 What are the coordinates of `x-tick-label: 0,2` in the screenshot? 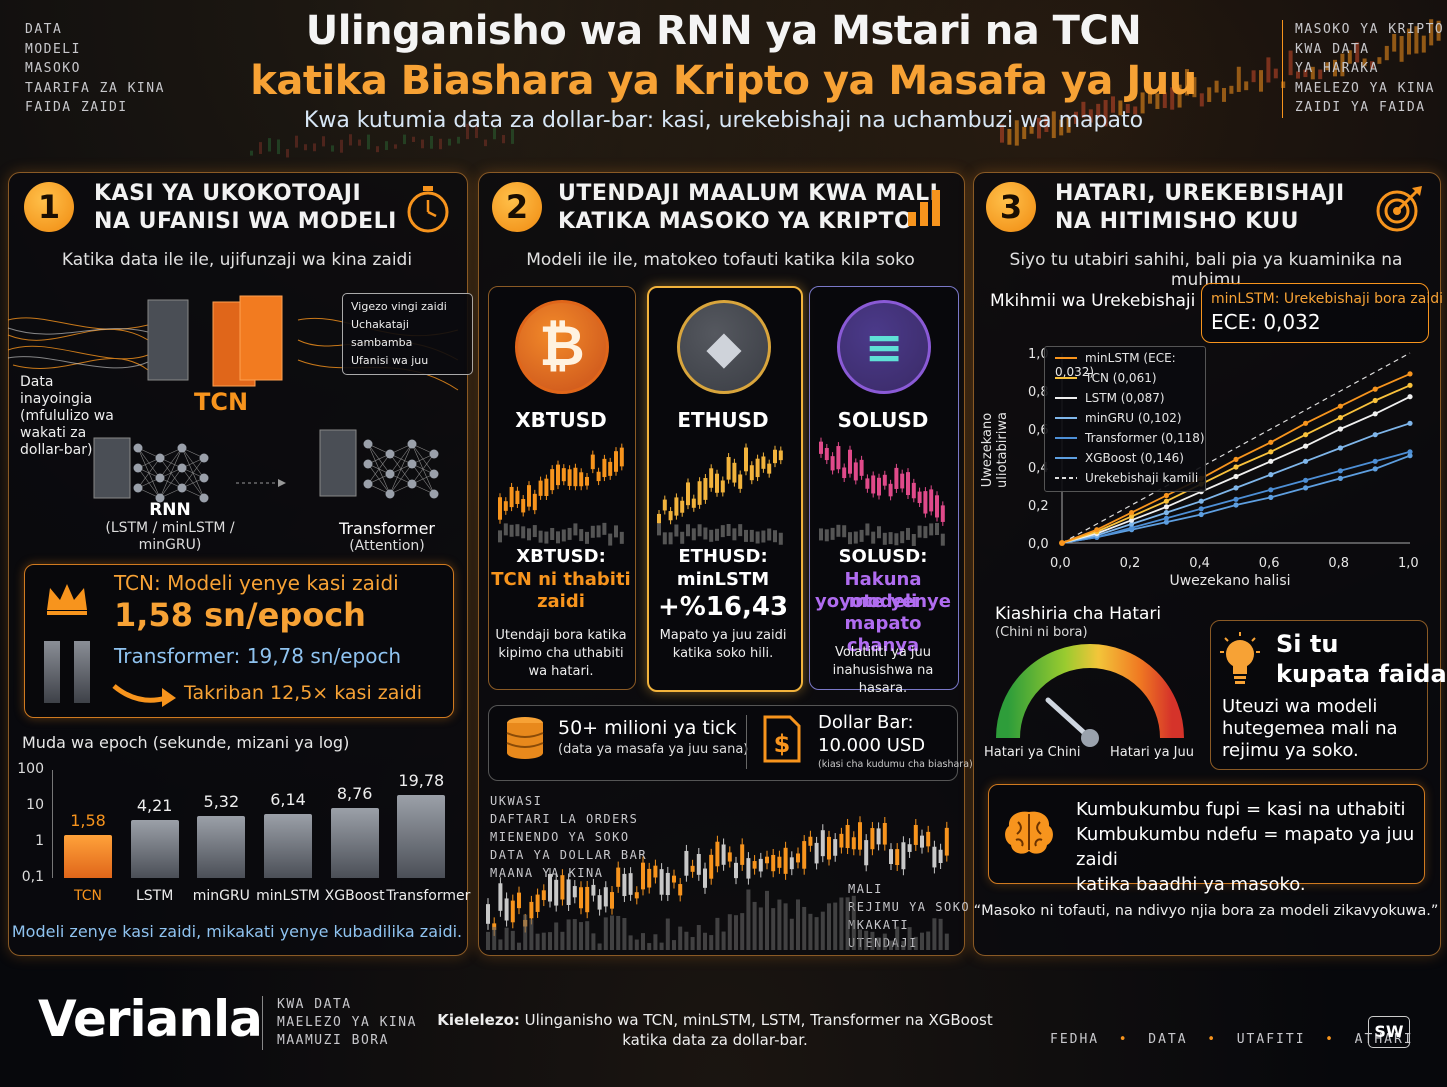 It's located at (1130, 563).